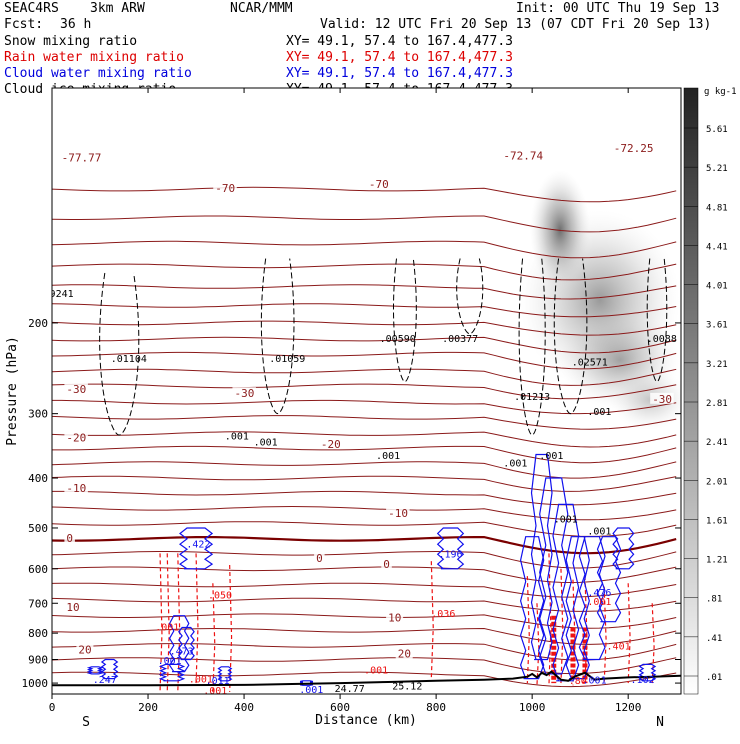 The width and height of the screenshot is (740, 744). What do you see at coordinates (75, 24) in the screenshot?
I see `fcst-value: 36 h` at bounding box center [75, 24].